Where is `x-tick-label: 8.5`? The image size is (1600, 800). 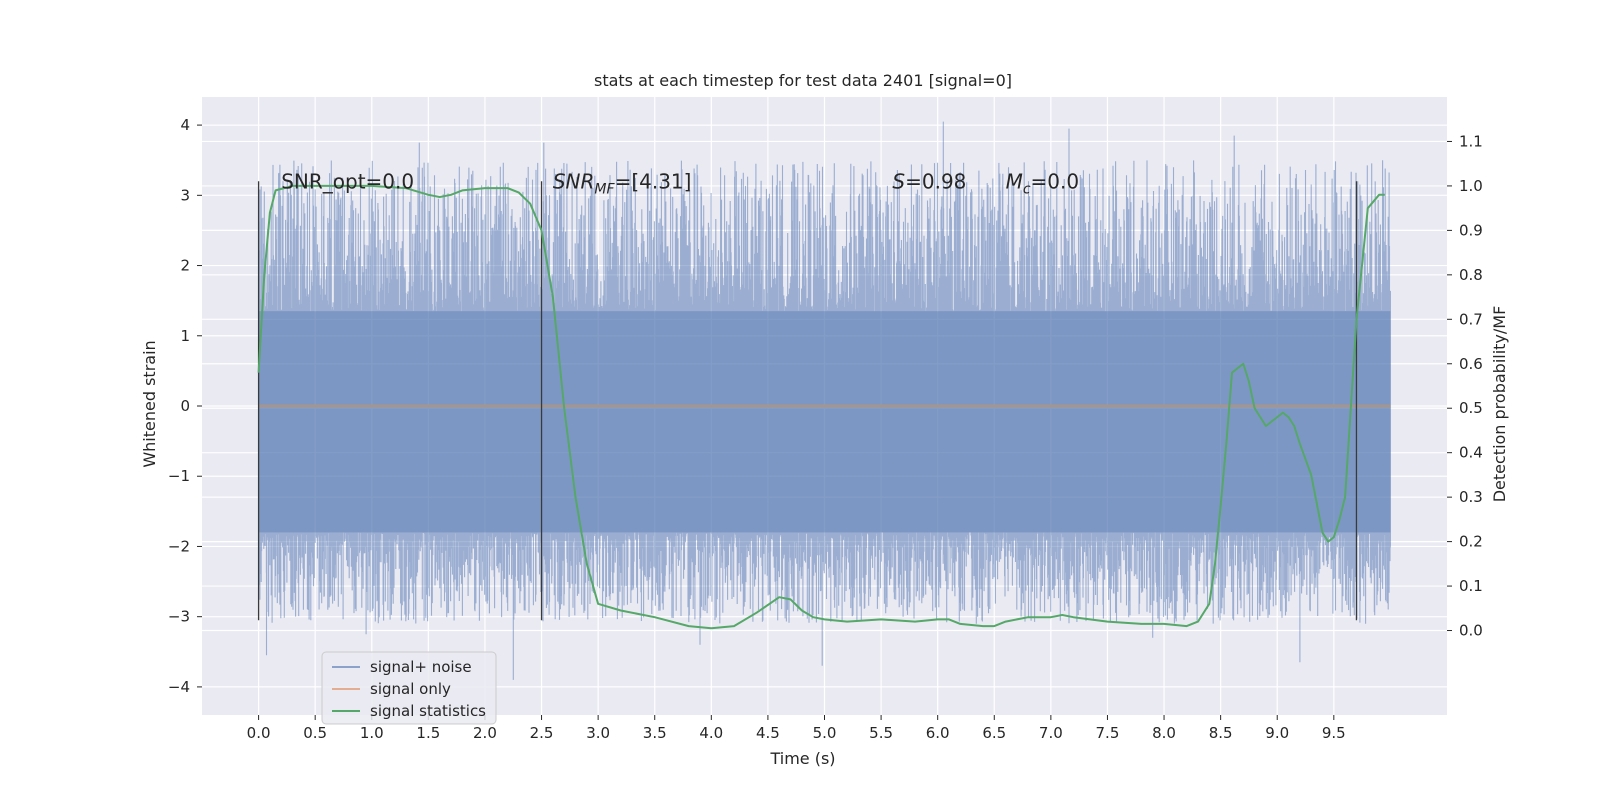 x-tick-label: 8.5 is located at coordinates (1221, 733).